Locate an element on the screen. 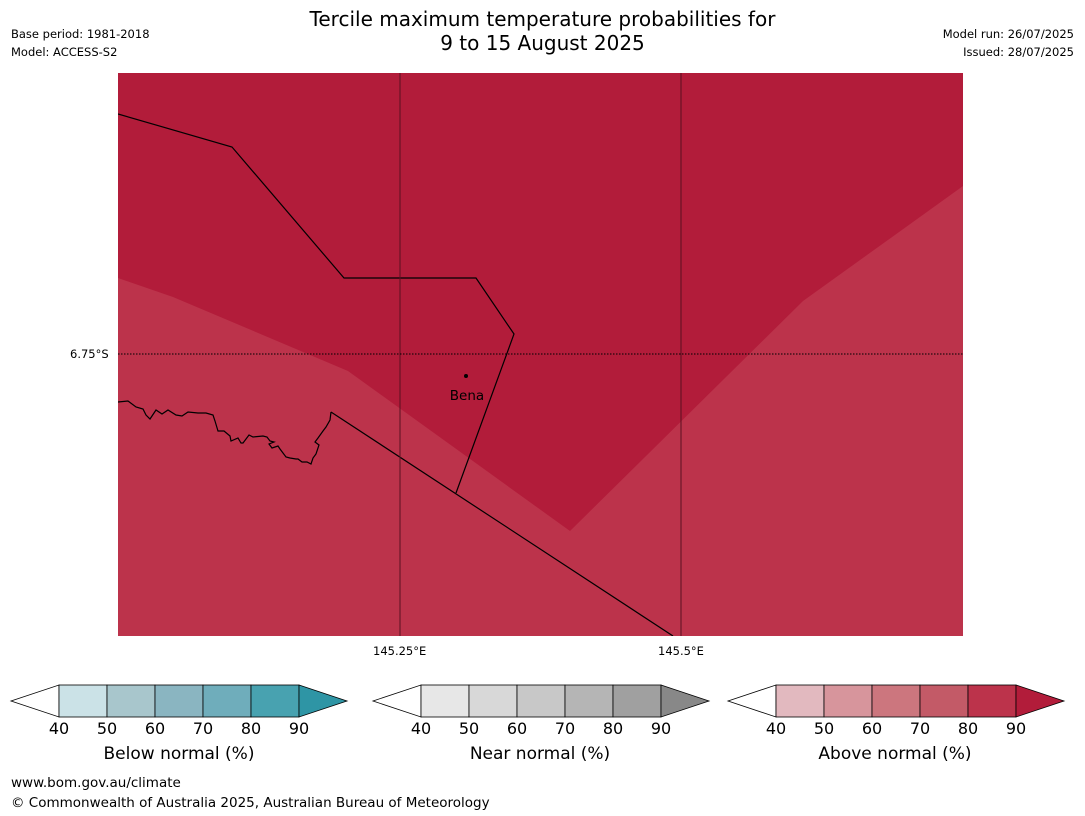  above-tick-label: 70 is located at coordinates (920, 728).